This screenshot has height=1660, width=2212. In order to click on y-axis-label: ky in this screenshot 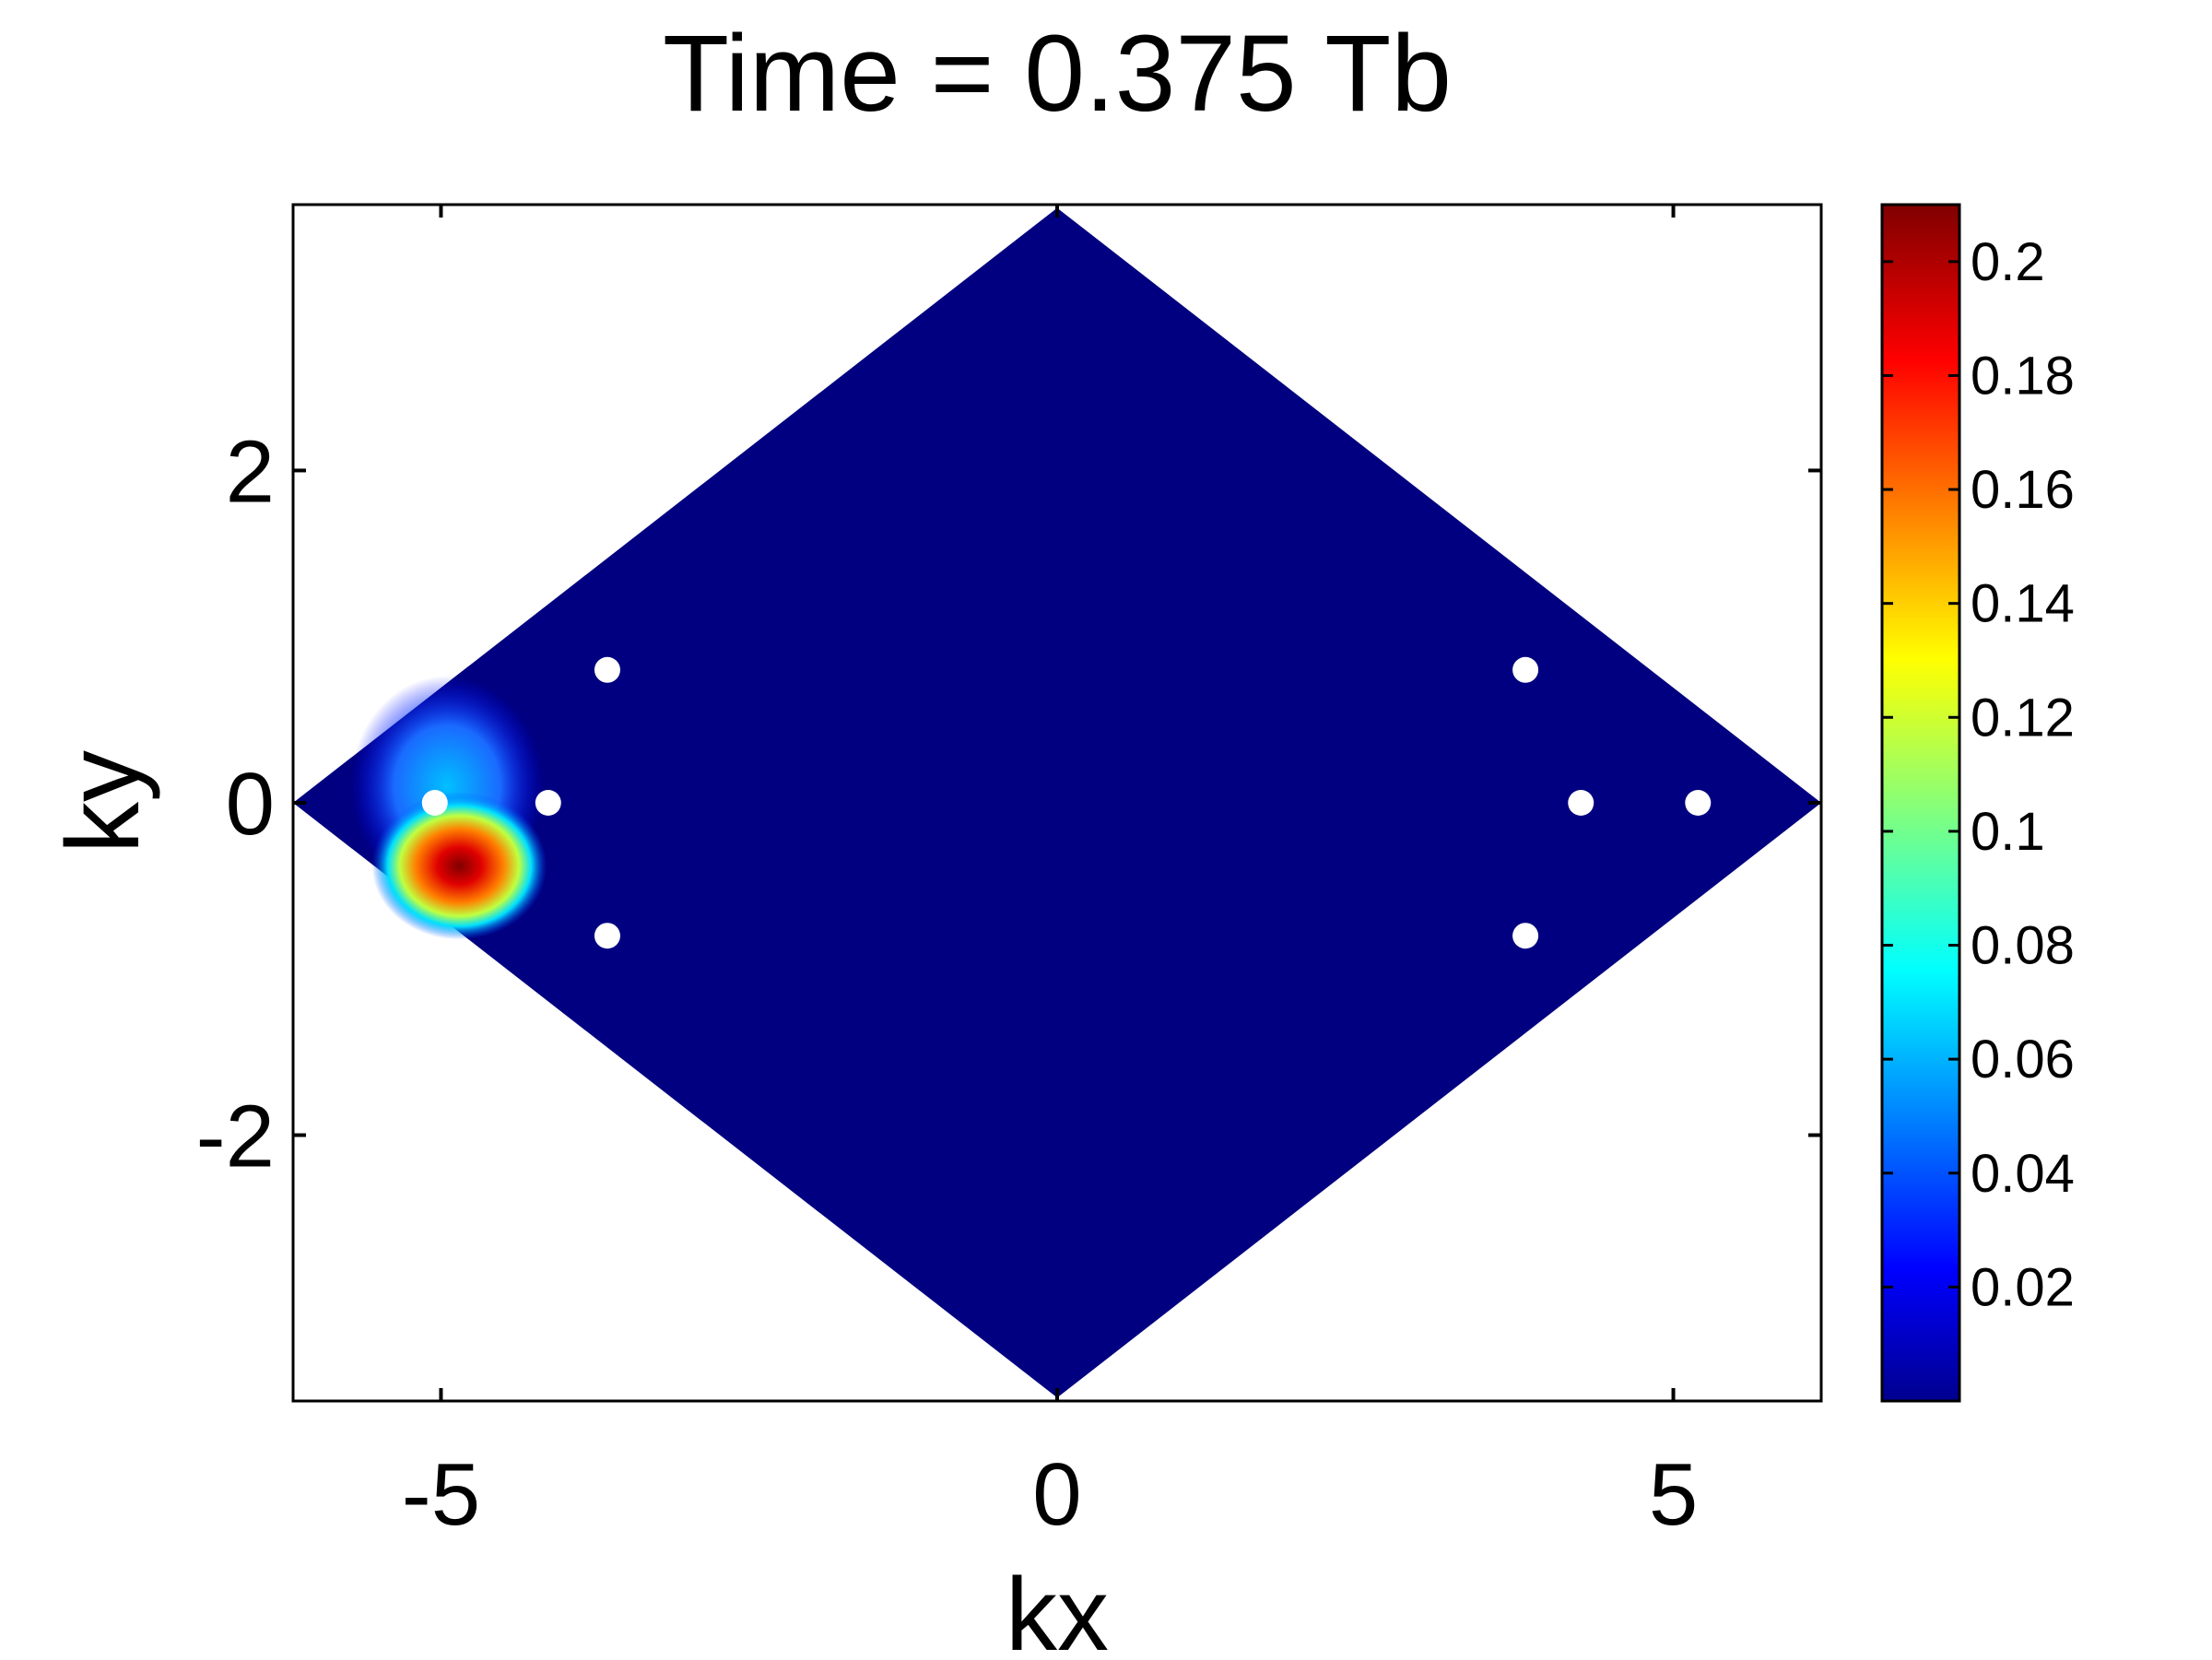, I will do `click(102, 802)`.